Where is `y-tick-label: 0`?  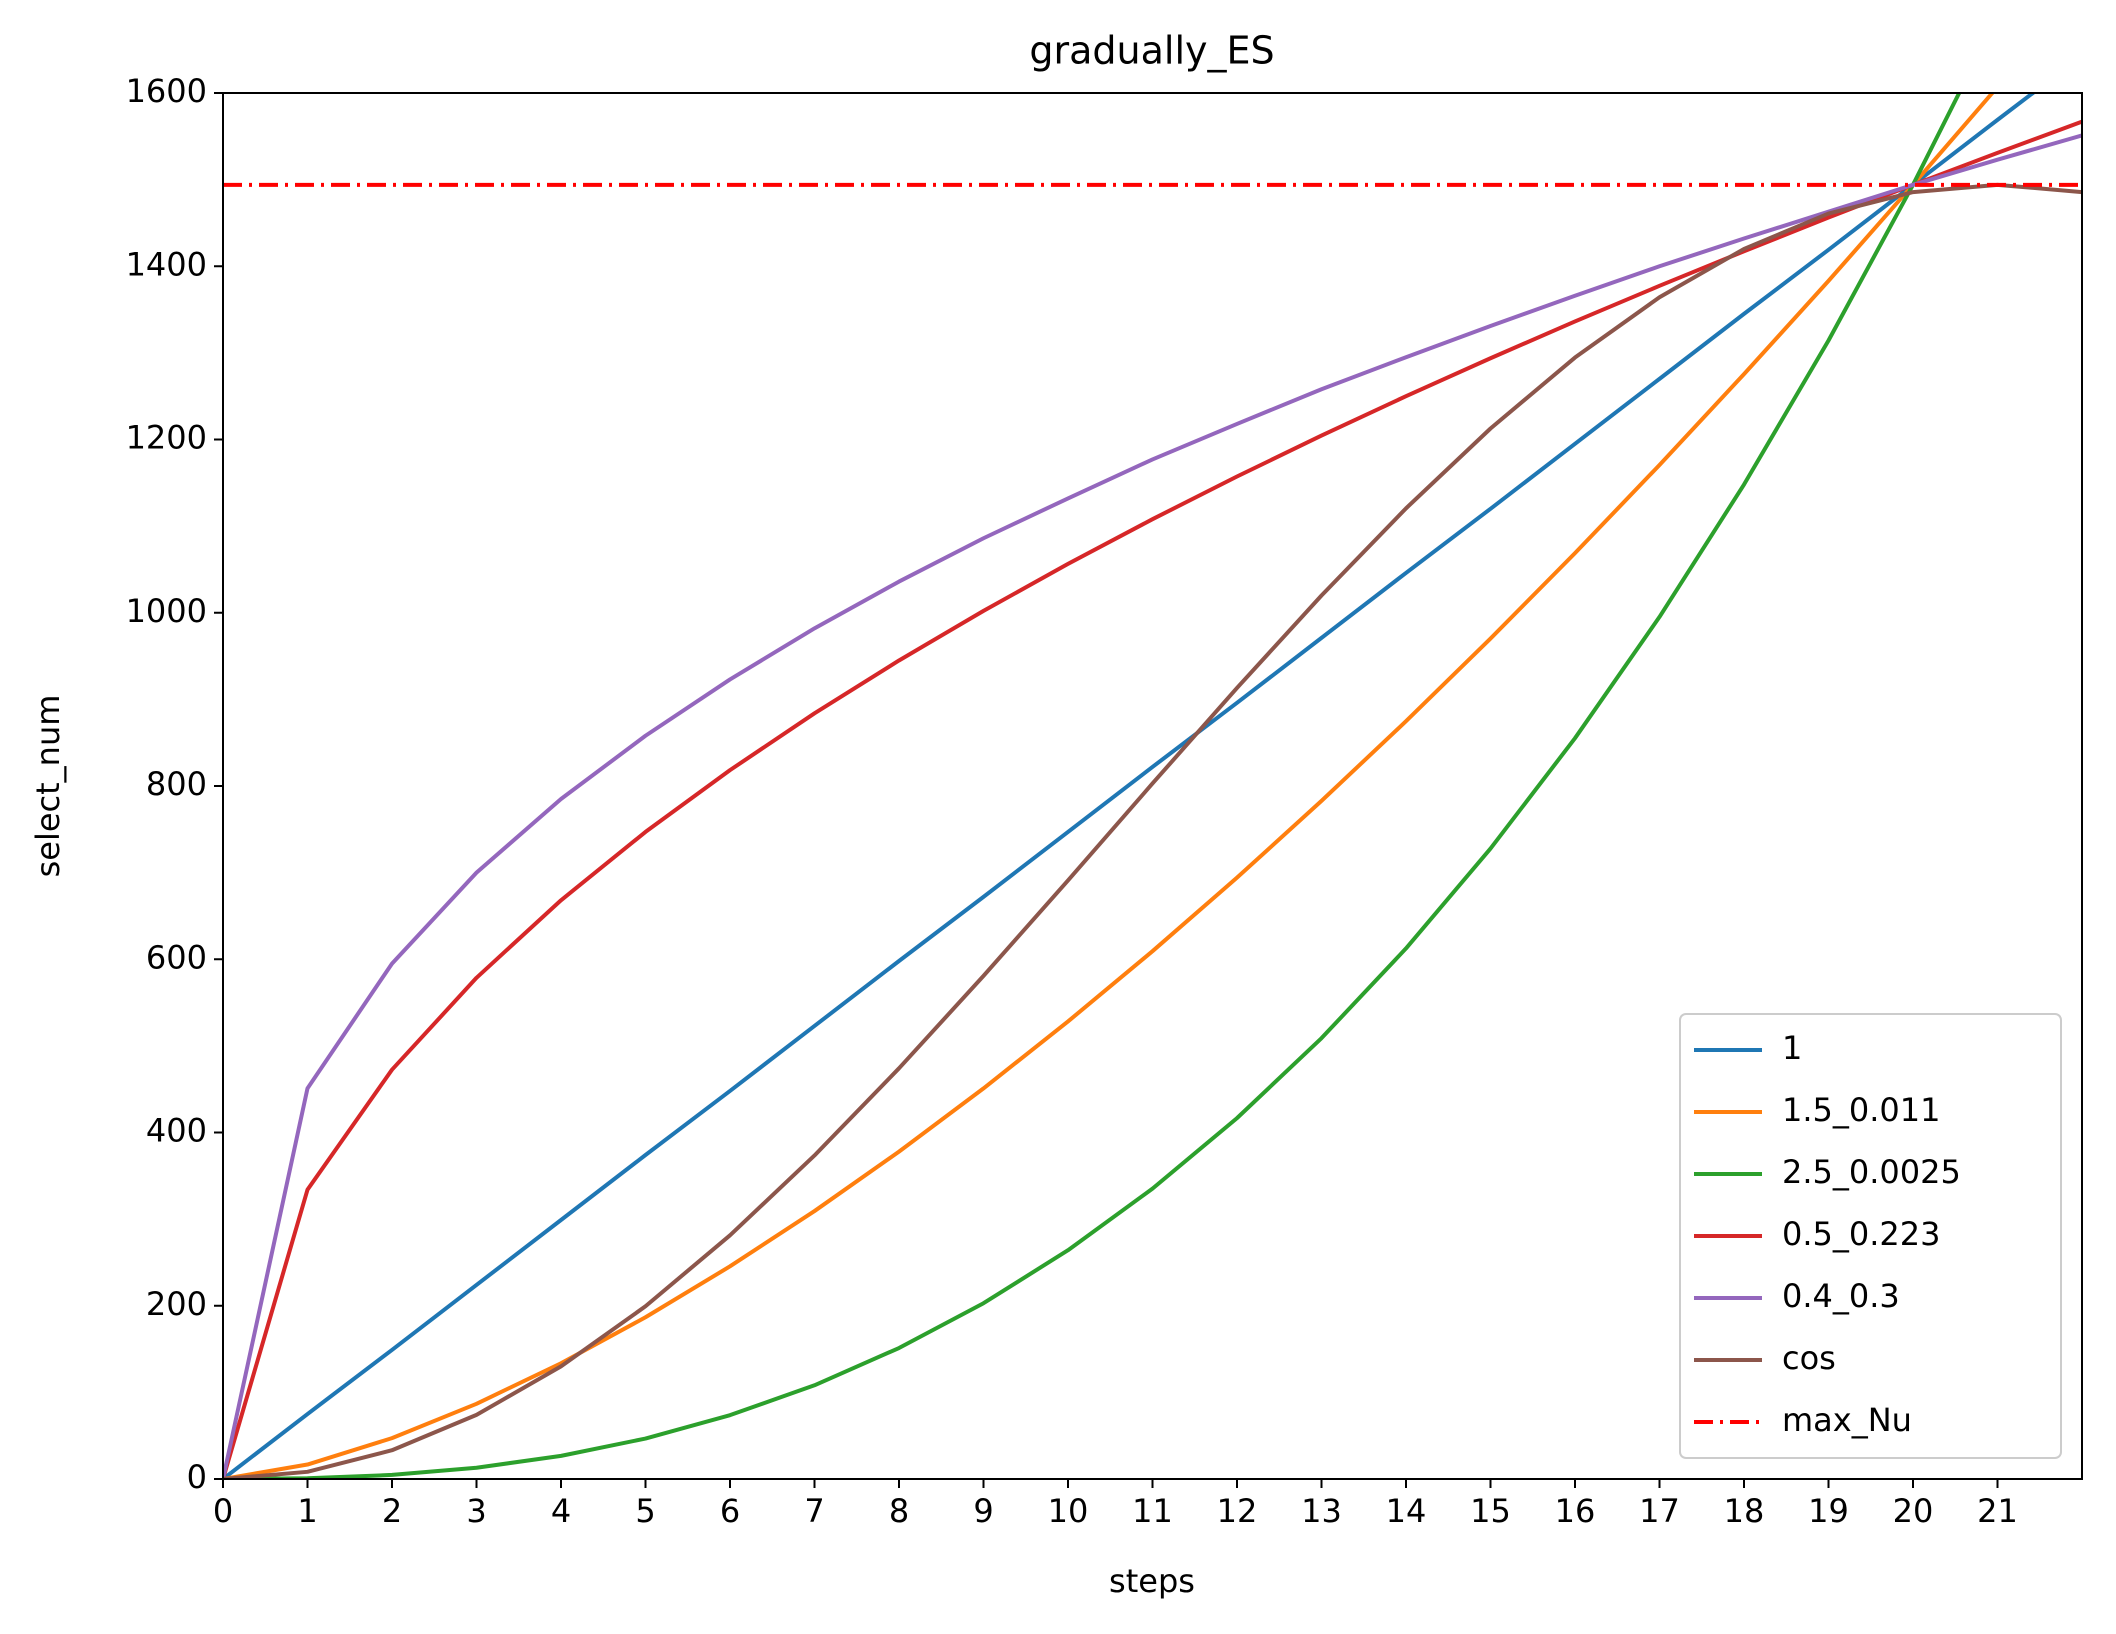 y-tick-label: 0 is located at coordinates (197, 1477).